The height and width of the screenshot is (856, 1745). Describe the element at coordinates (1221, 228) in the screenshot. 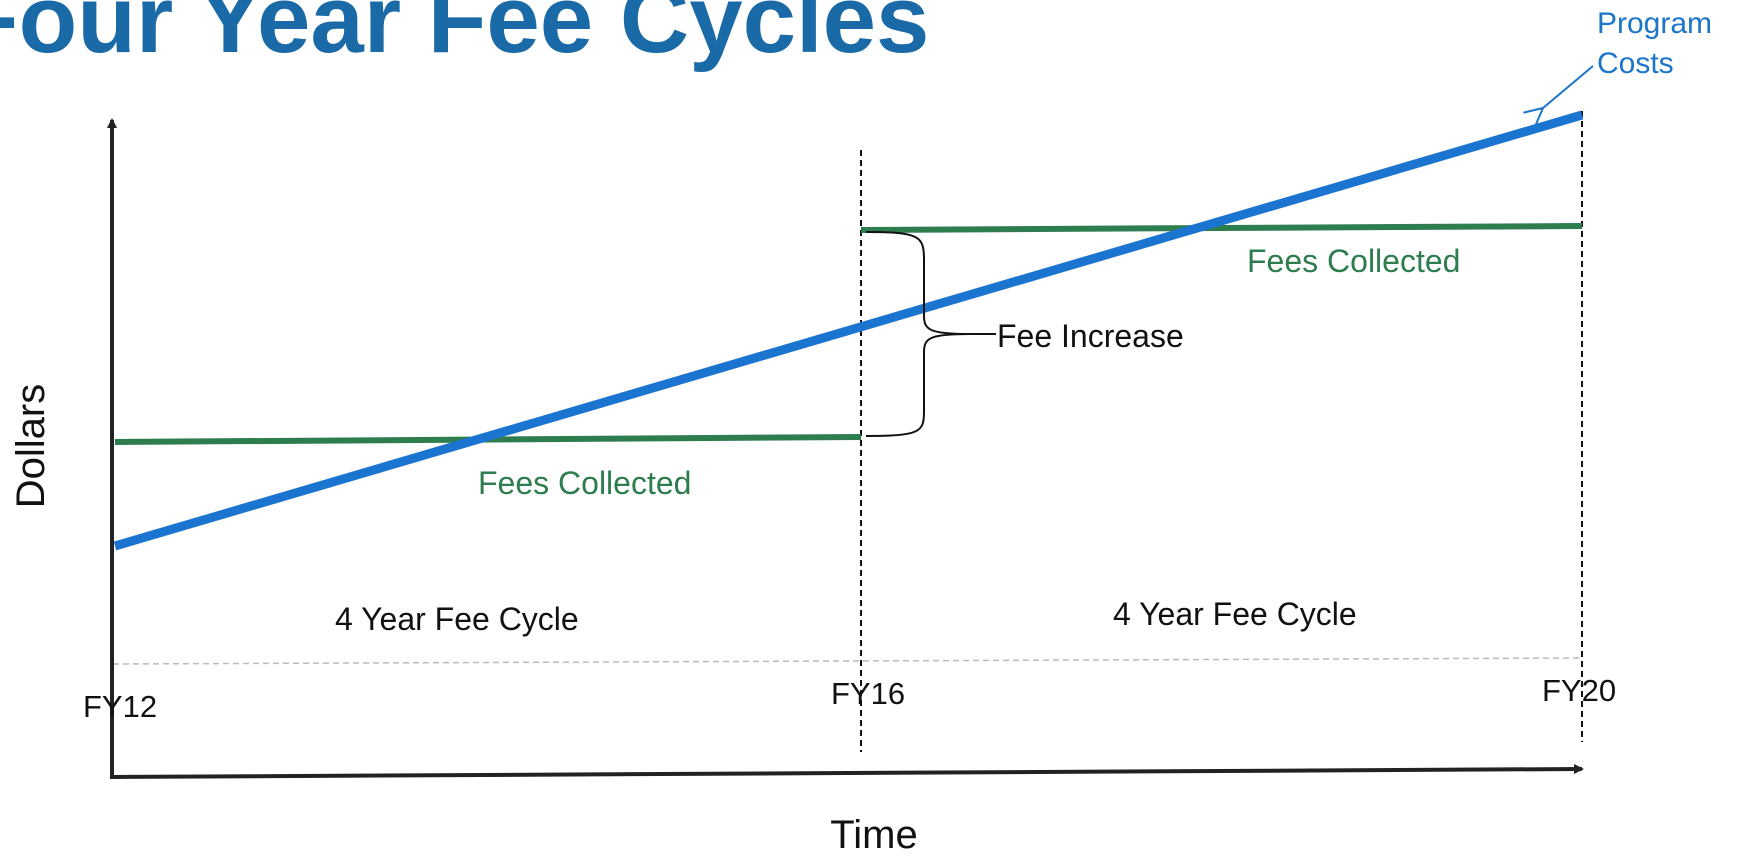

I see `fees-line` at that location.